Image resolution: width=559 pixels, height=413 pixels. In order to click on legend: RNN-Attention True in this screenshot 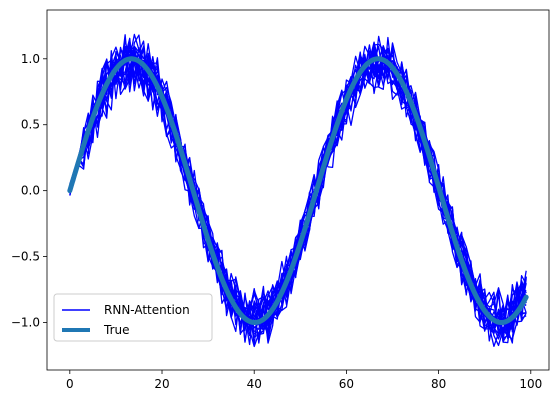, I will do `click(133, 317)`.